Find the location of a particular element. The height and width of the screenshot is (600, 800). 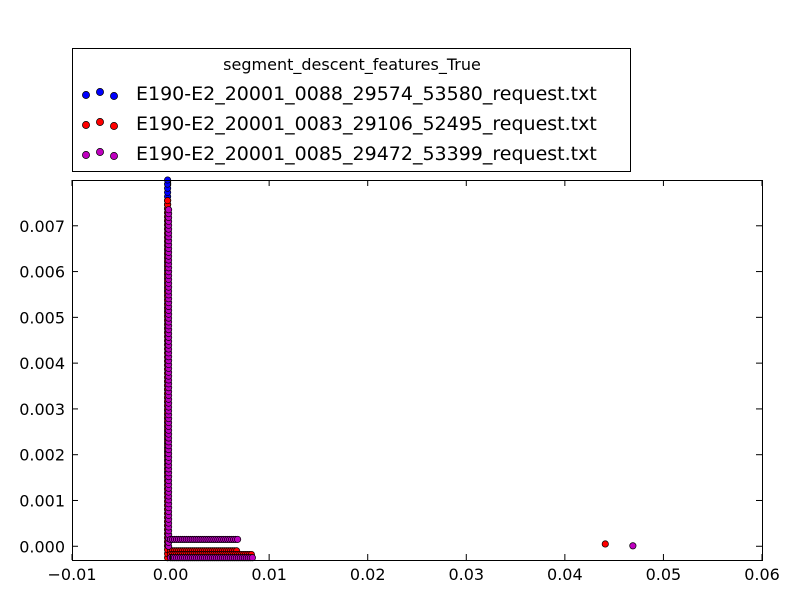

y-tick-label: 0.003 is located at coordinates (42, 409).